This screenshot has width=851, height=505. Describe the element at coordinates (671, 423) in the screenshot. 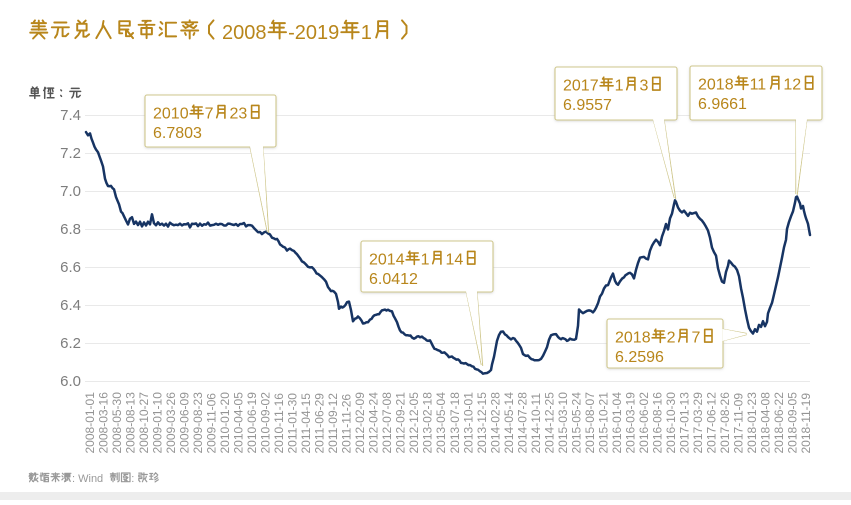

I see `svg-text: 2016-10-30` at that location.